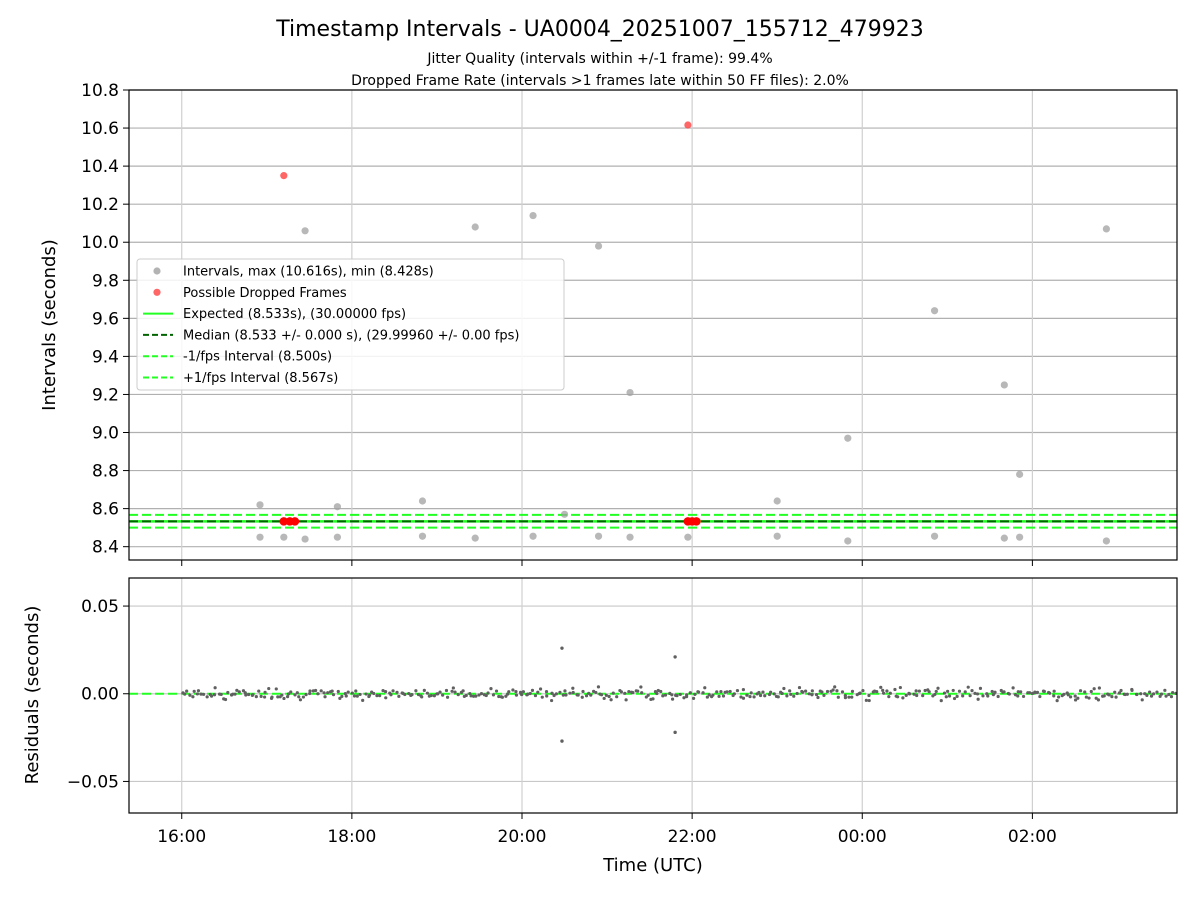 The height and width of the screenshot is (900, 1200). What do you see at coordinates (49, 325) in the screenshot?
I see `top-y-axis-label: Intervals (seconds)` at bounding box center [49, 325].